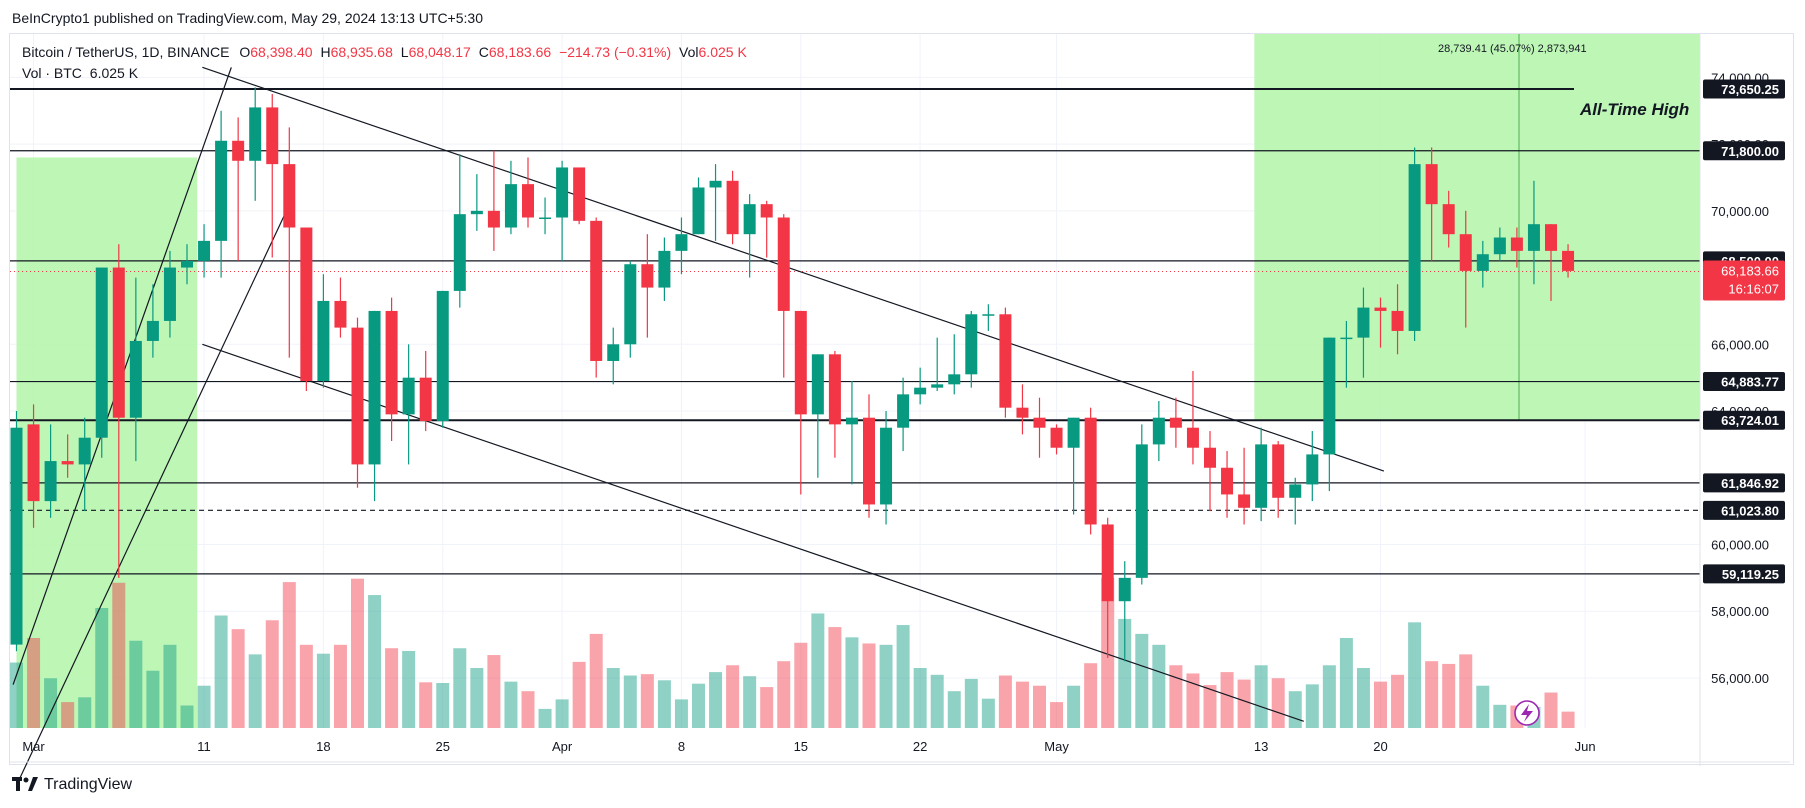  I want to click on footer-brand: TradingView, so click(72, 785).